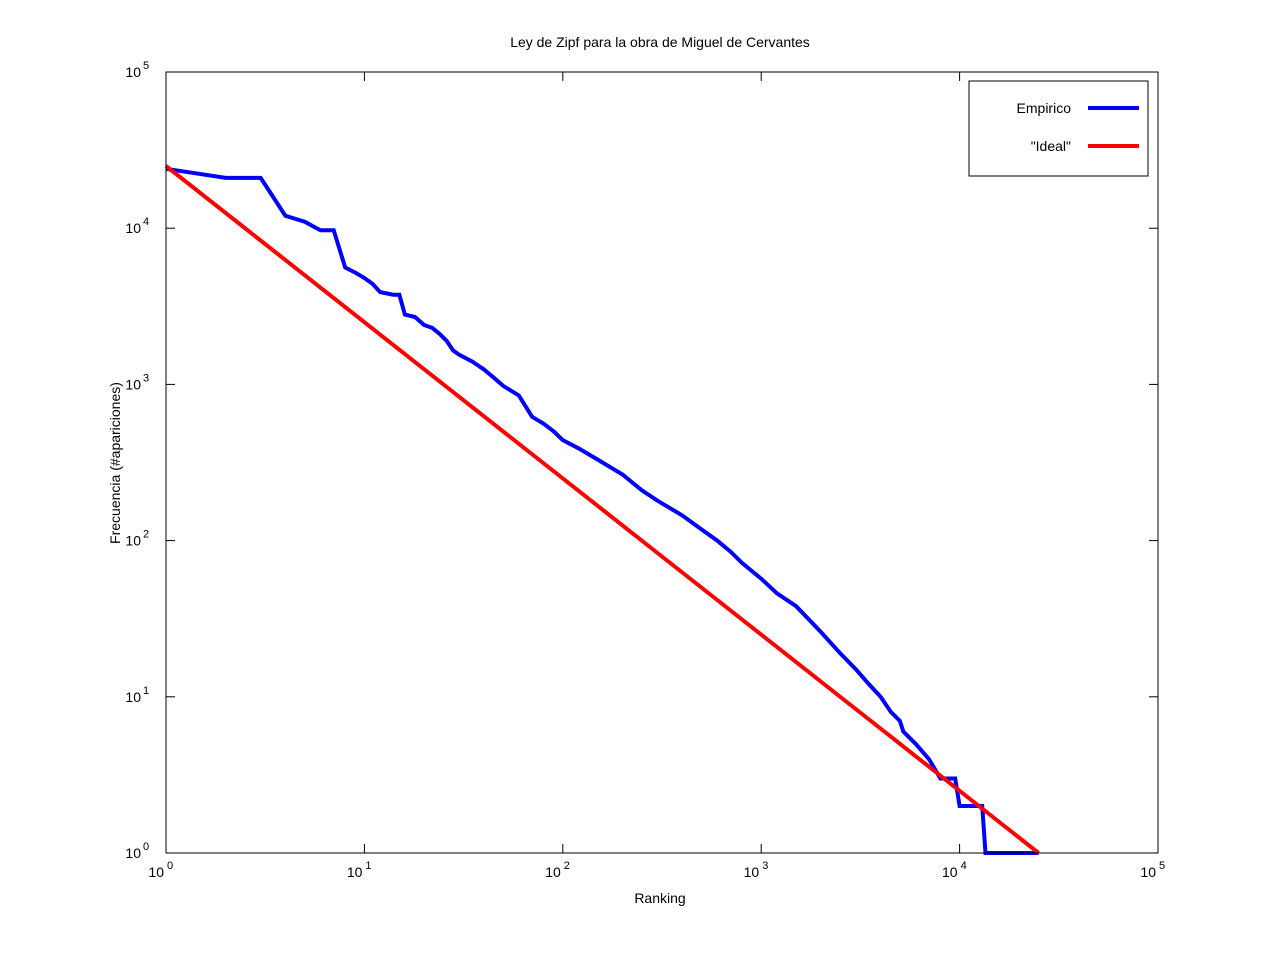 This screenshot has width=1280, height=960. What do you see at coordinates (659, 898) in the screenshot?
I see `x-axis-label: Ranking` at bounding box center [659, 898].